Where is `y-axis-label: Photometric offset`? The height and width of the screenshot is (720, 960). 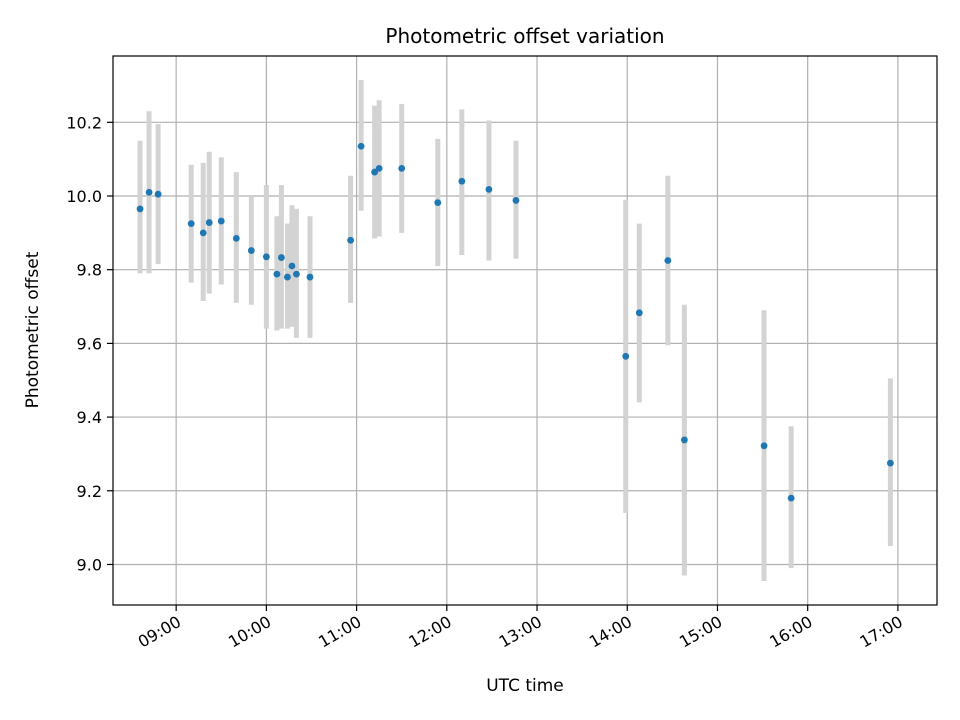
y-axis-label: Photometric offset is located at coordinates (33, 329).